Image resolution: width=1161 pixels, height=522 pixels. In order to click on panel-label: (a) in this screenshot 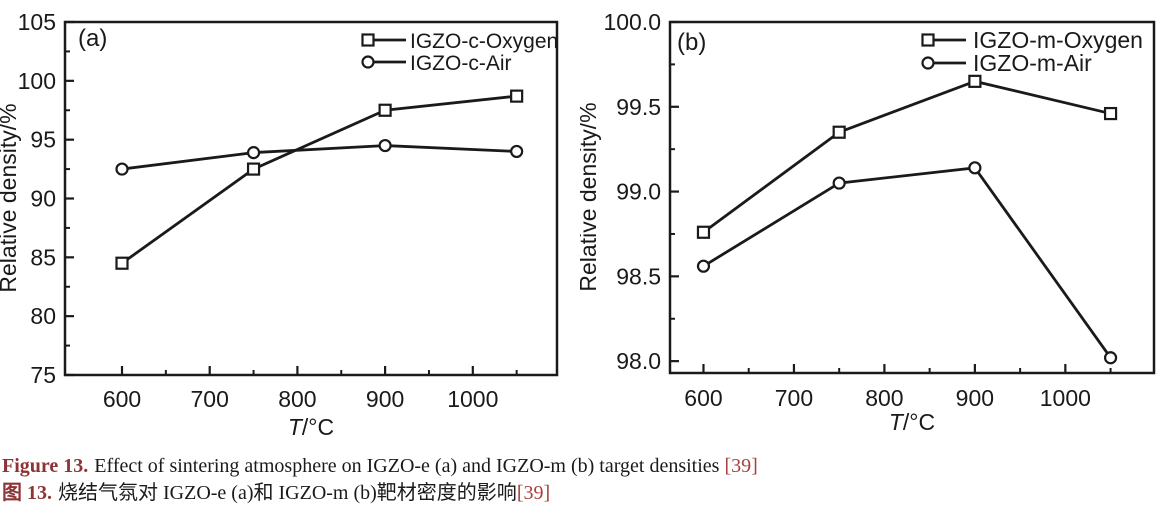, I will do `click(92, 38)`.